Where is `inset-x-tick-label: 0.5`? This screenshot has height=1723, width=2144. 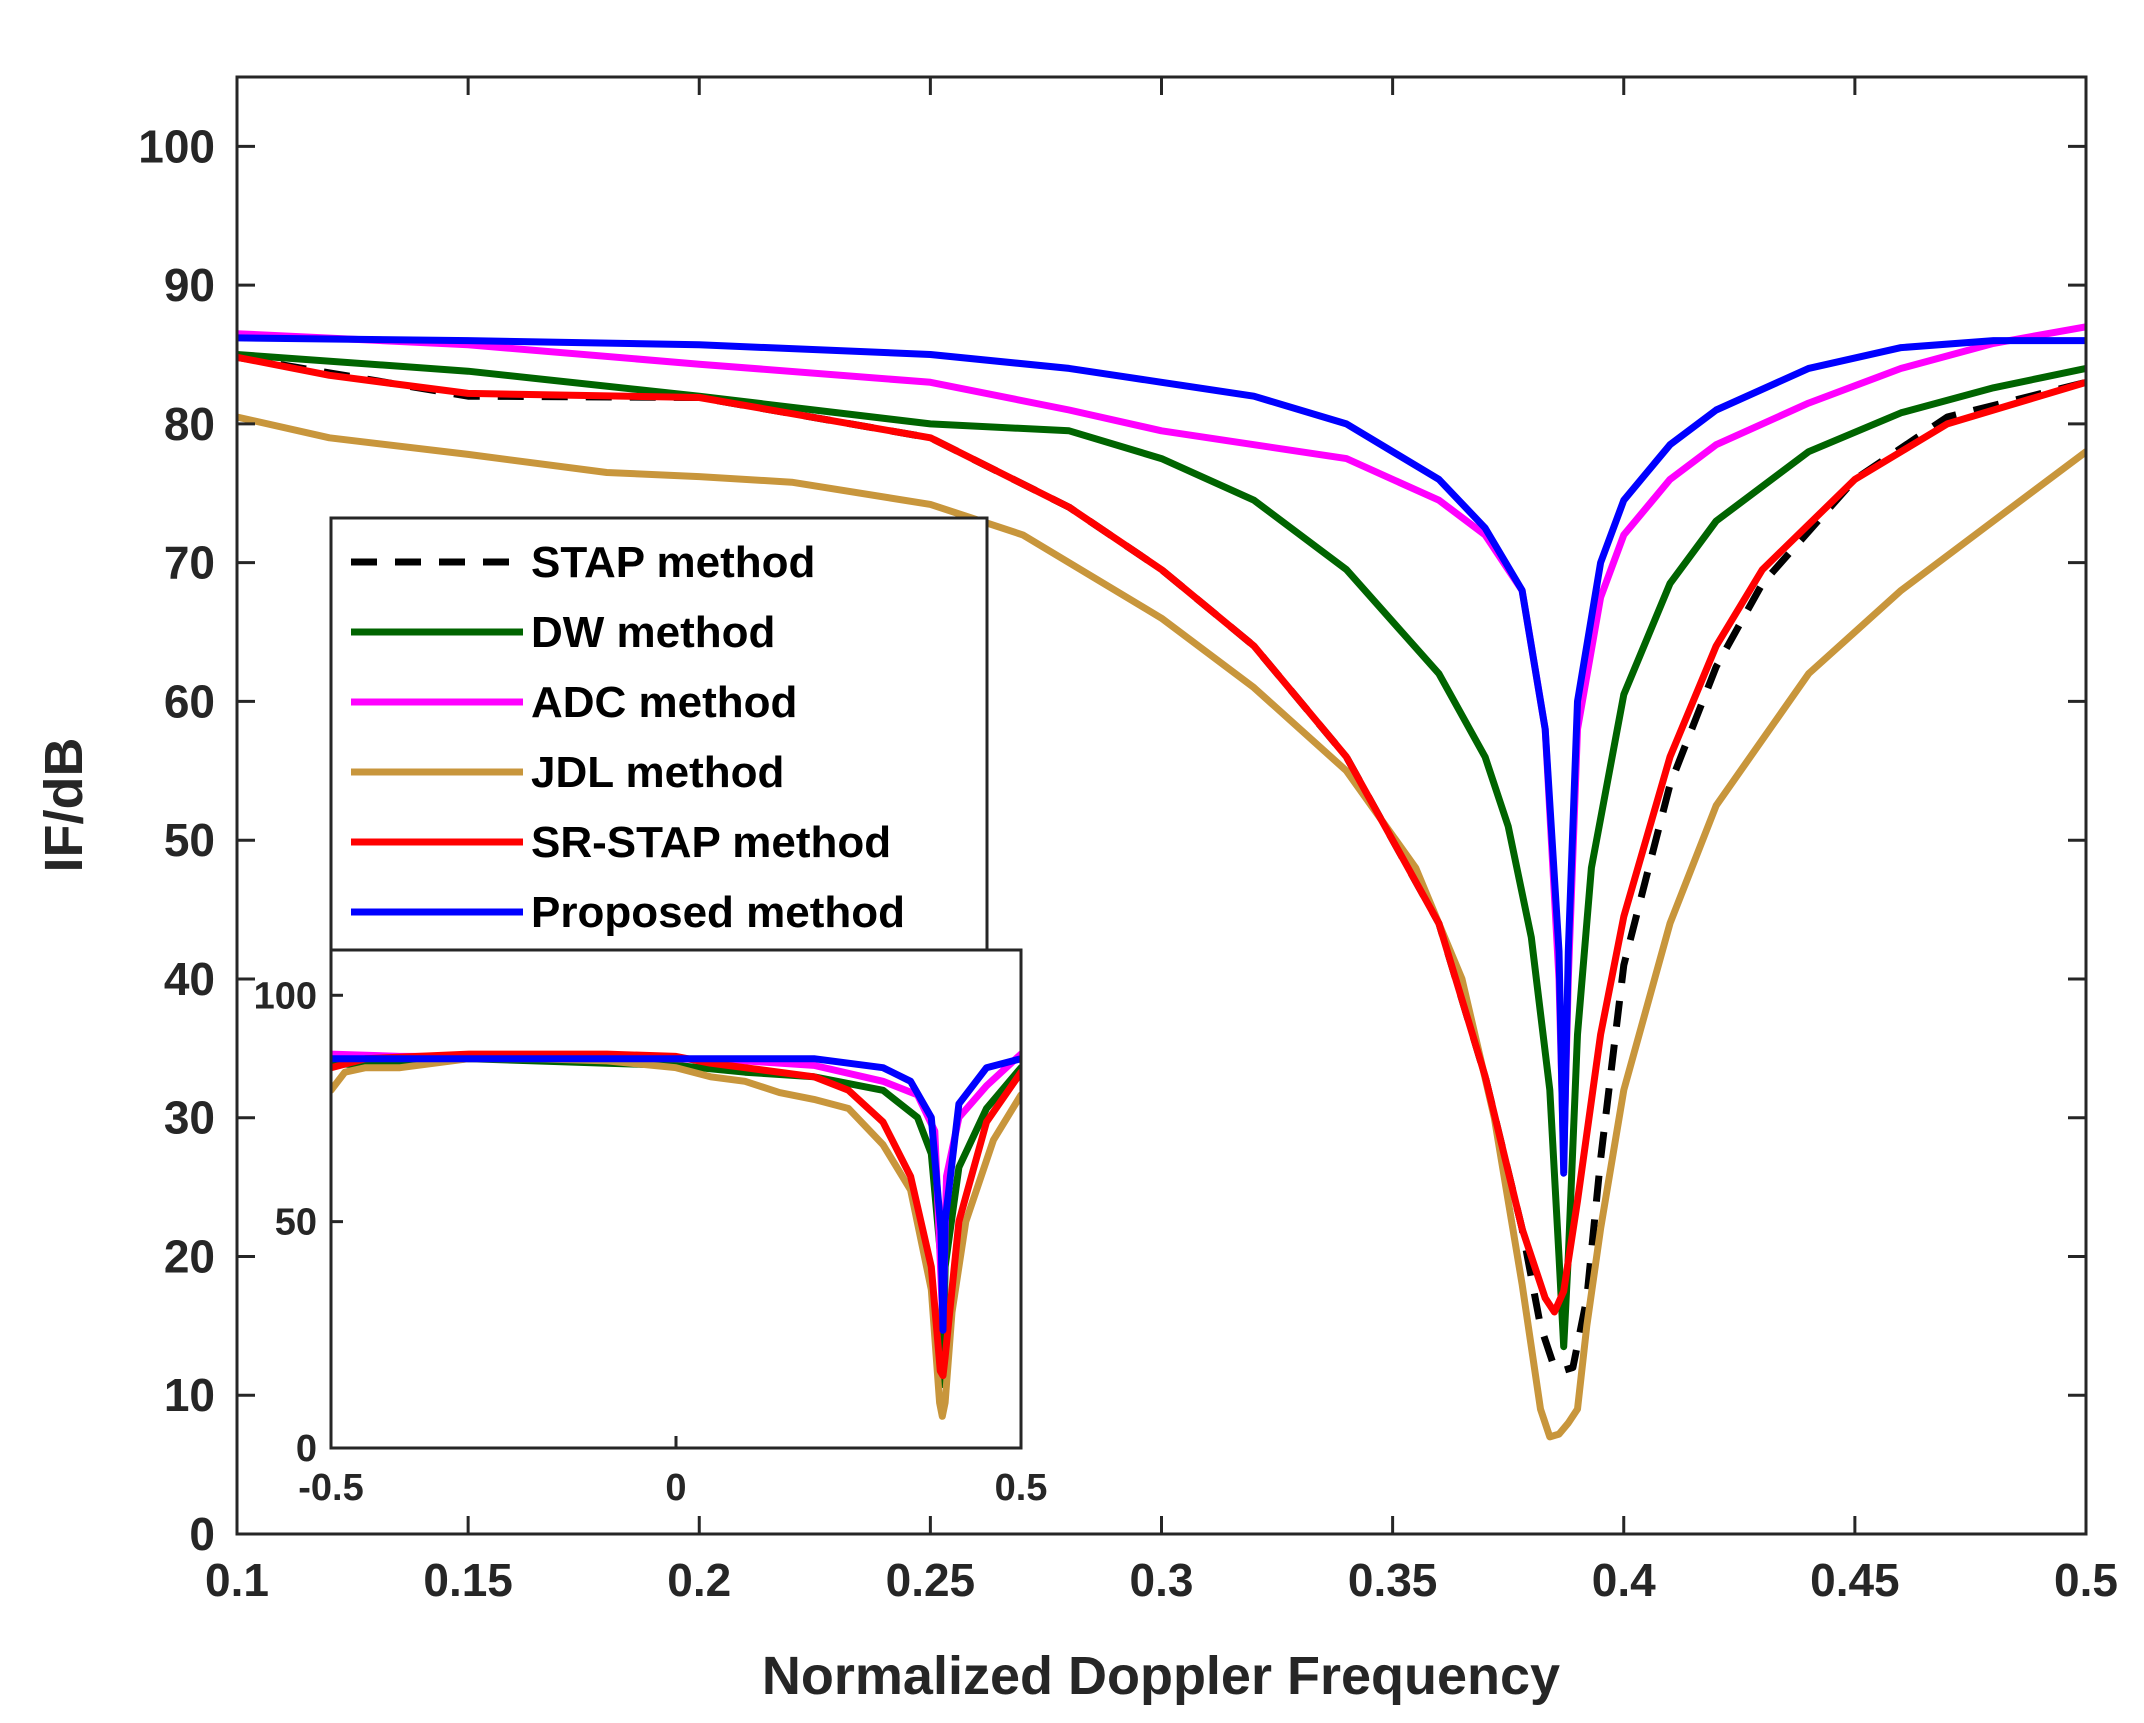 inset-x-tick-label: 0.5 is located at coordinates (1021, 1488).